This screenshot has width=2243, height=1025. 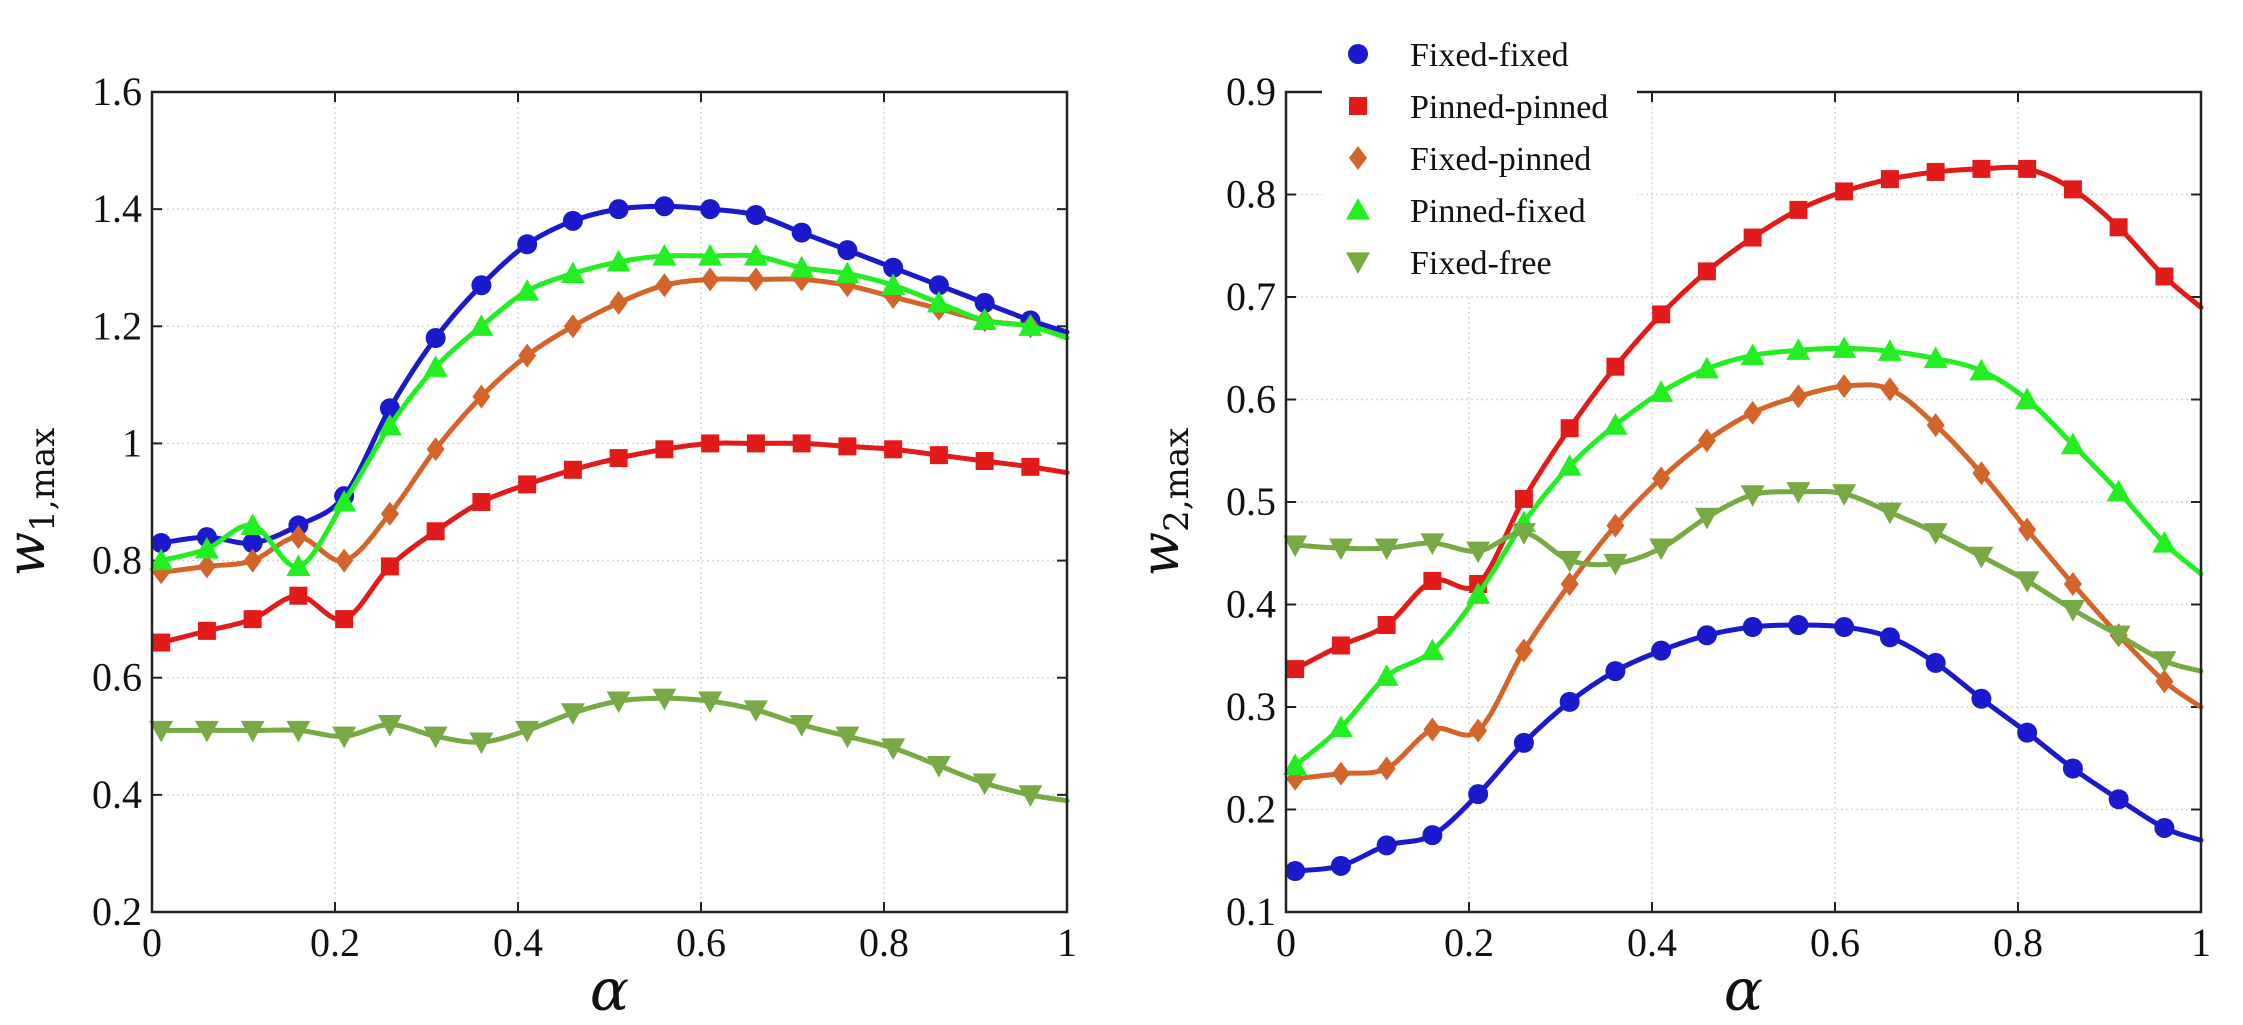 What do you see at coordinates (611, 426) in the screenshot?
I see `series-fixed-pinned` at bounding box center [611, 426].